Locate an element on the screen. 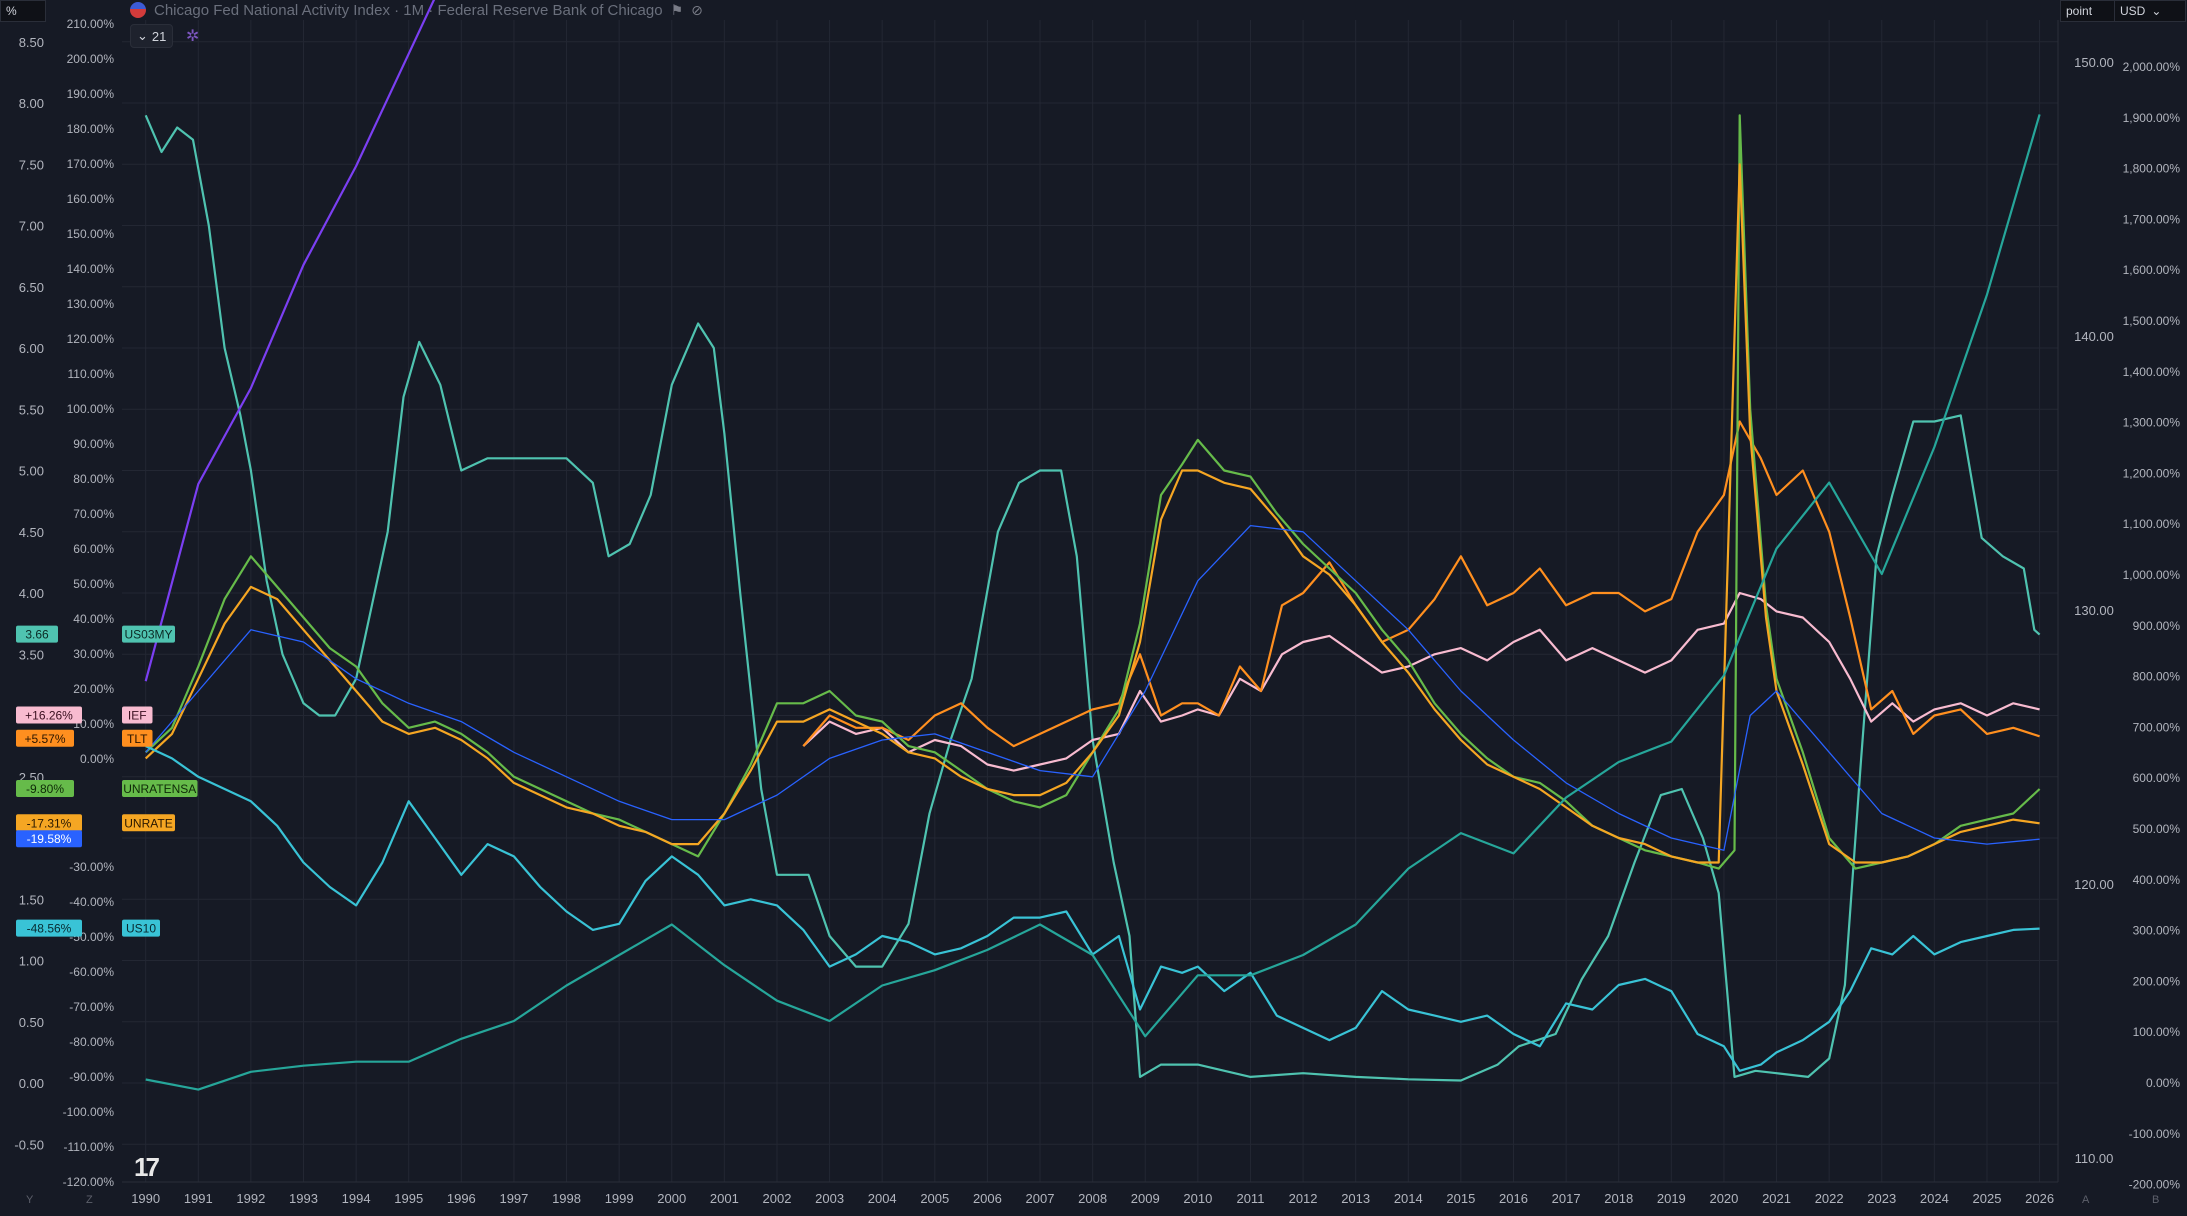 The height and width of the screenshot is (1216, 2187). right-pct-tick-label: 1,200.00% is located at coordinates (2152, 473).